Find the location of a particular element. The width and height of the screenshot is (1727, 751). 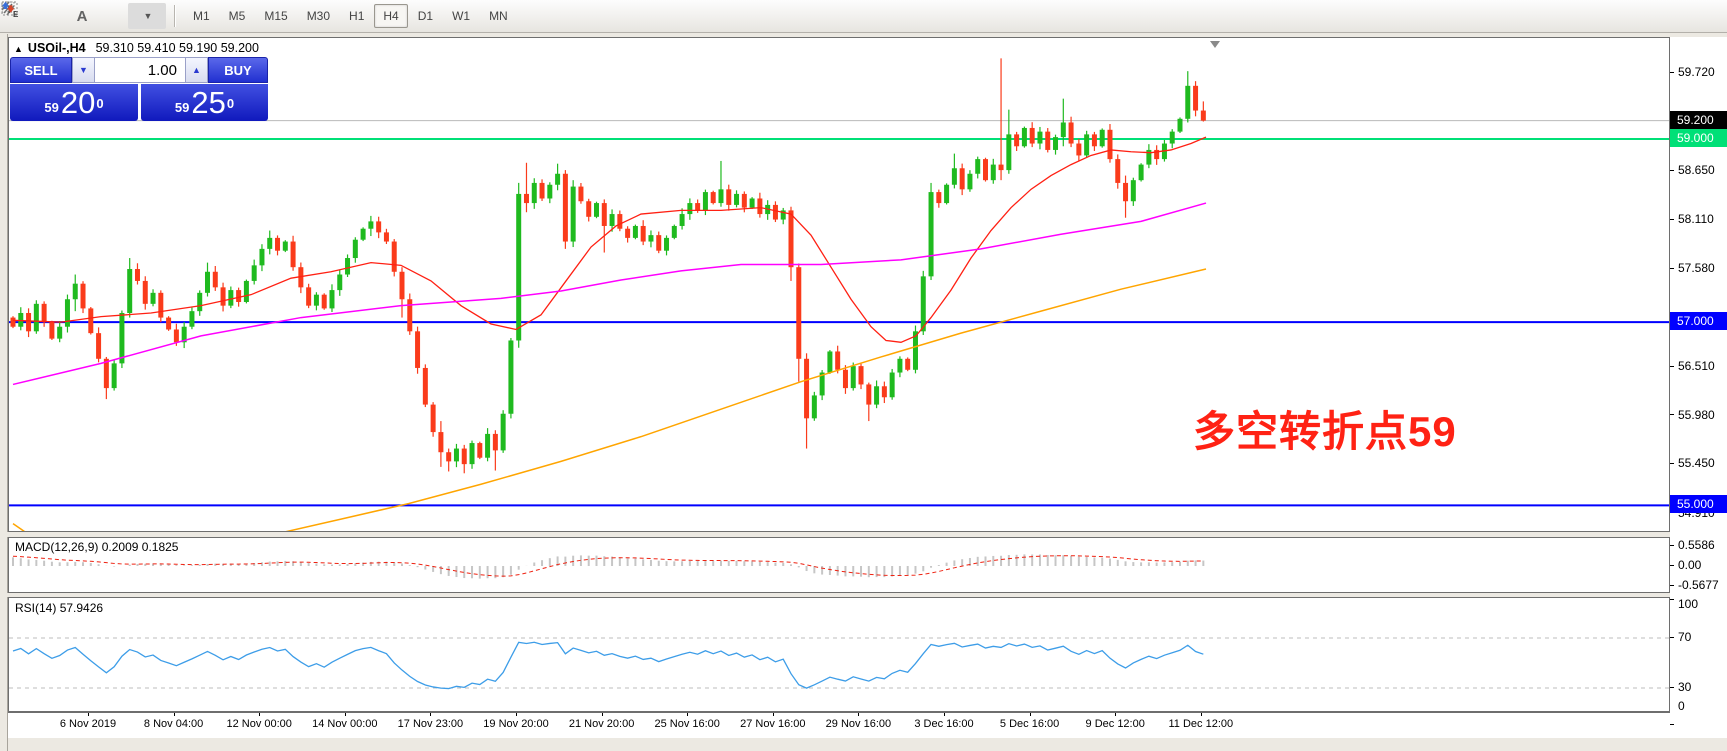

time-label: 17 Nov 23:00 is located at coordinates (430, 724).